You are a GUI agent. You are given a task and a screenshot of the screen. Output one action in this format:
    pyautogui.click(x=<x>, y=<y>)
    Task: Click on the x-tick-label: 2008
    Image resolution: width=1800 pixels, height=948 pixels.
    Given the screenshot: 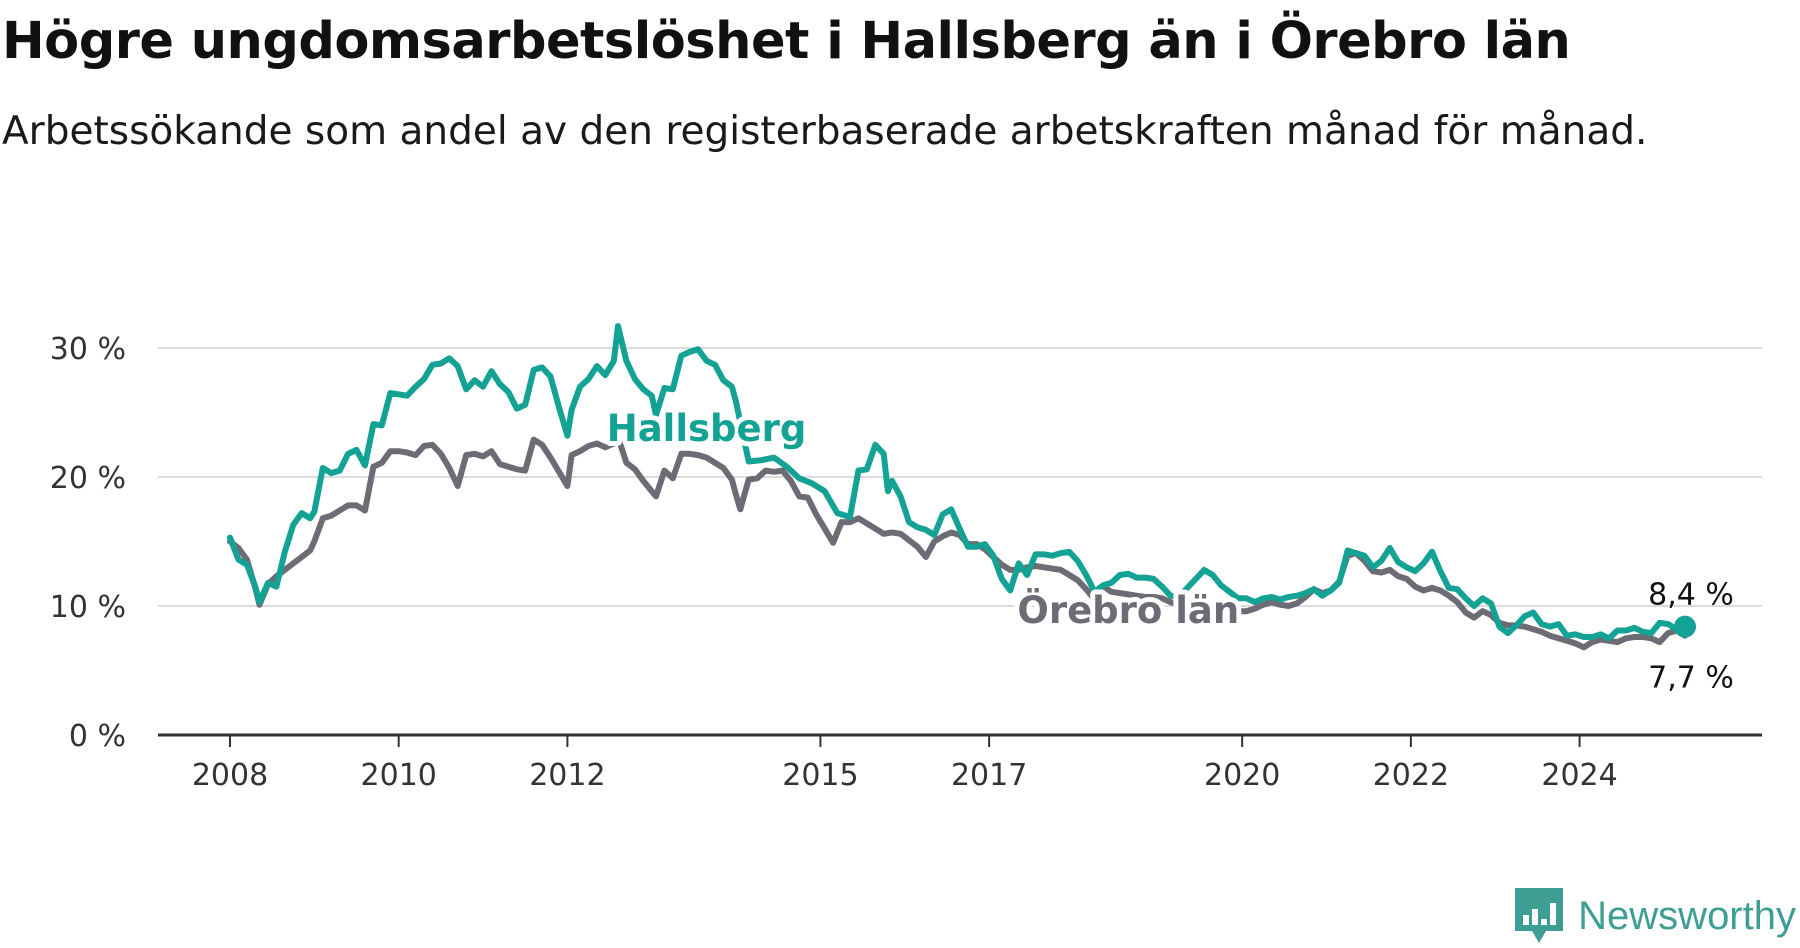 What is the action you would take?
    pyautogui.click(x=230, y=775)
    